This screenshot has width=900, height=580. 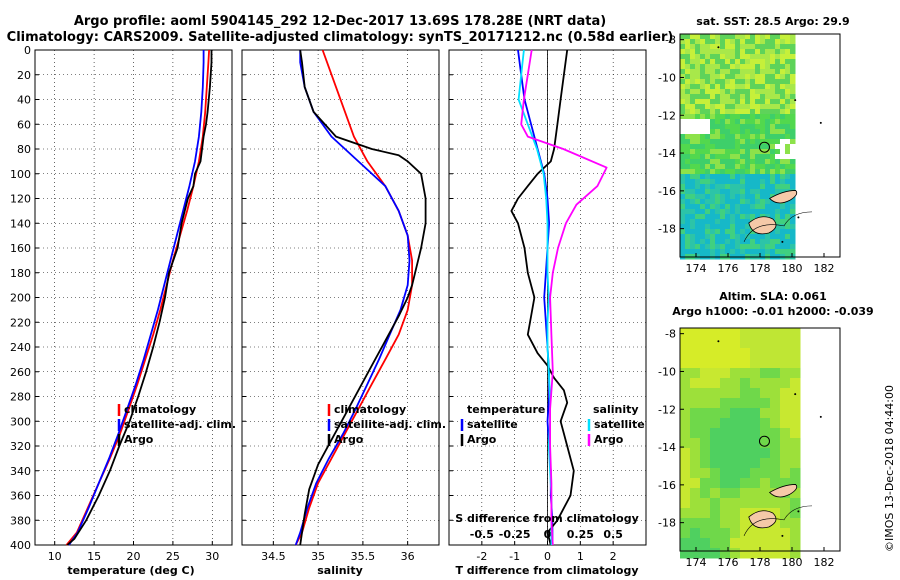 What do you see at coordinates (20, 446) in the screenshot?
I see `y-tick-label: 320` at bounding box center [20, 446].